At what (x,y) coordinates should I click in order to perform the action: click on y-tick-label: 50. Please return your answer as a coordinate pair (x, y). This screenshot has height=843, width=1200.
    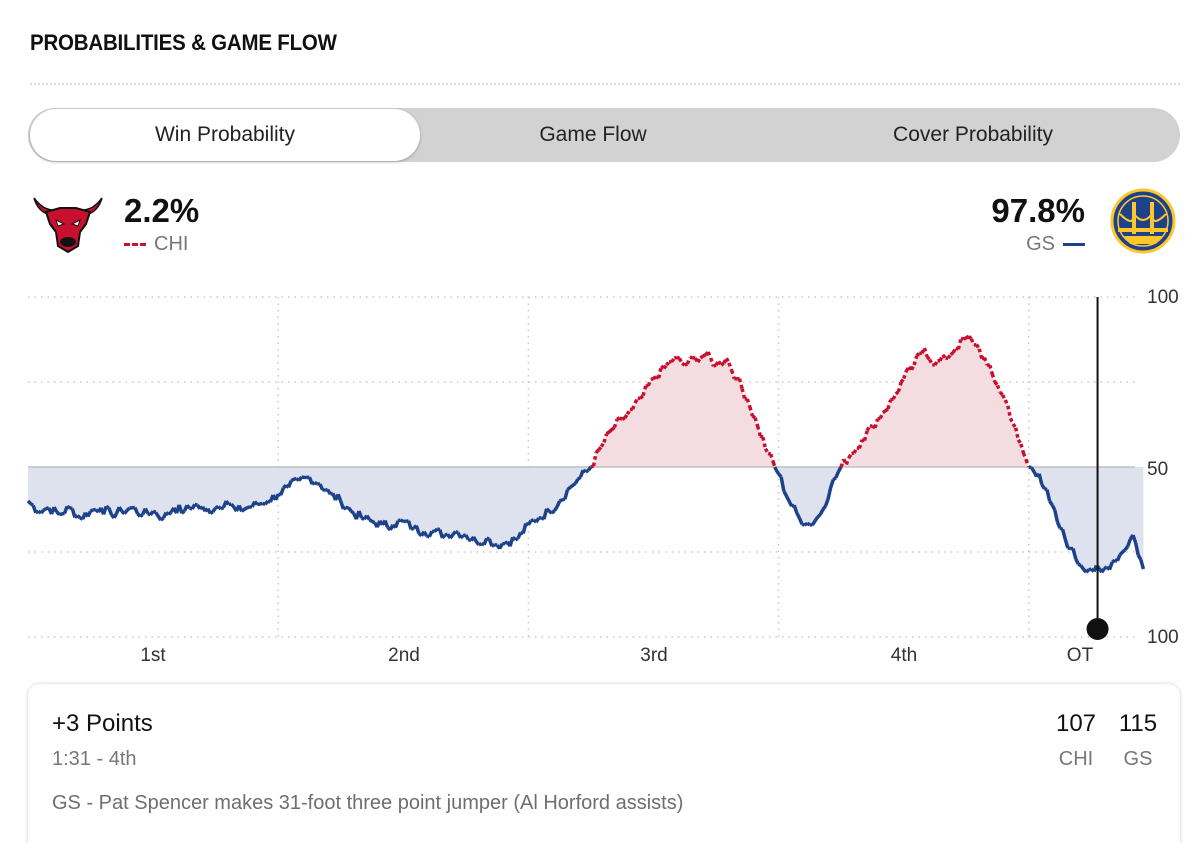
    Looking at the image, I should click on (1157, 469).